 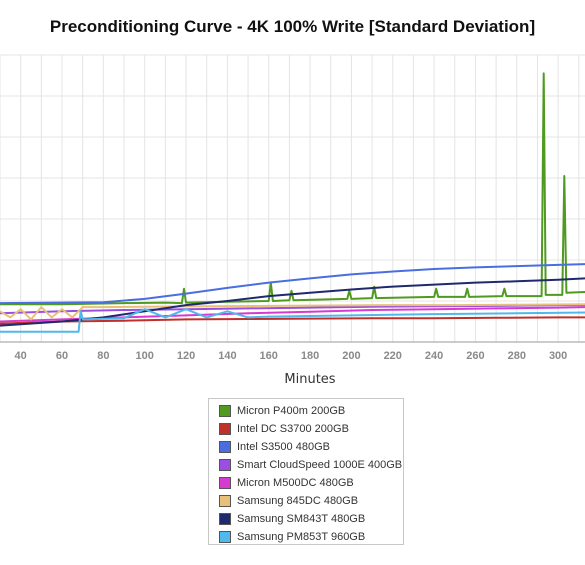 I want to click on series-line-samsung-sm843t-480gb, so click(x=292, y=302).